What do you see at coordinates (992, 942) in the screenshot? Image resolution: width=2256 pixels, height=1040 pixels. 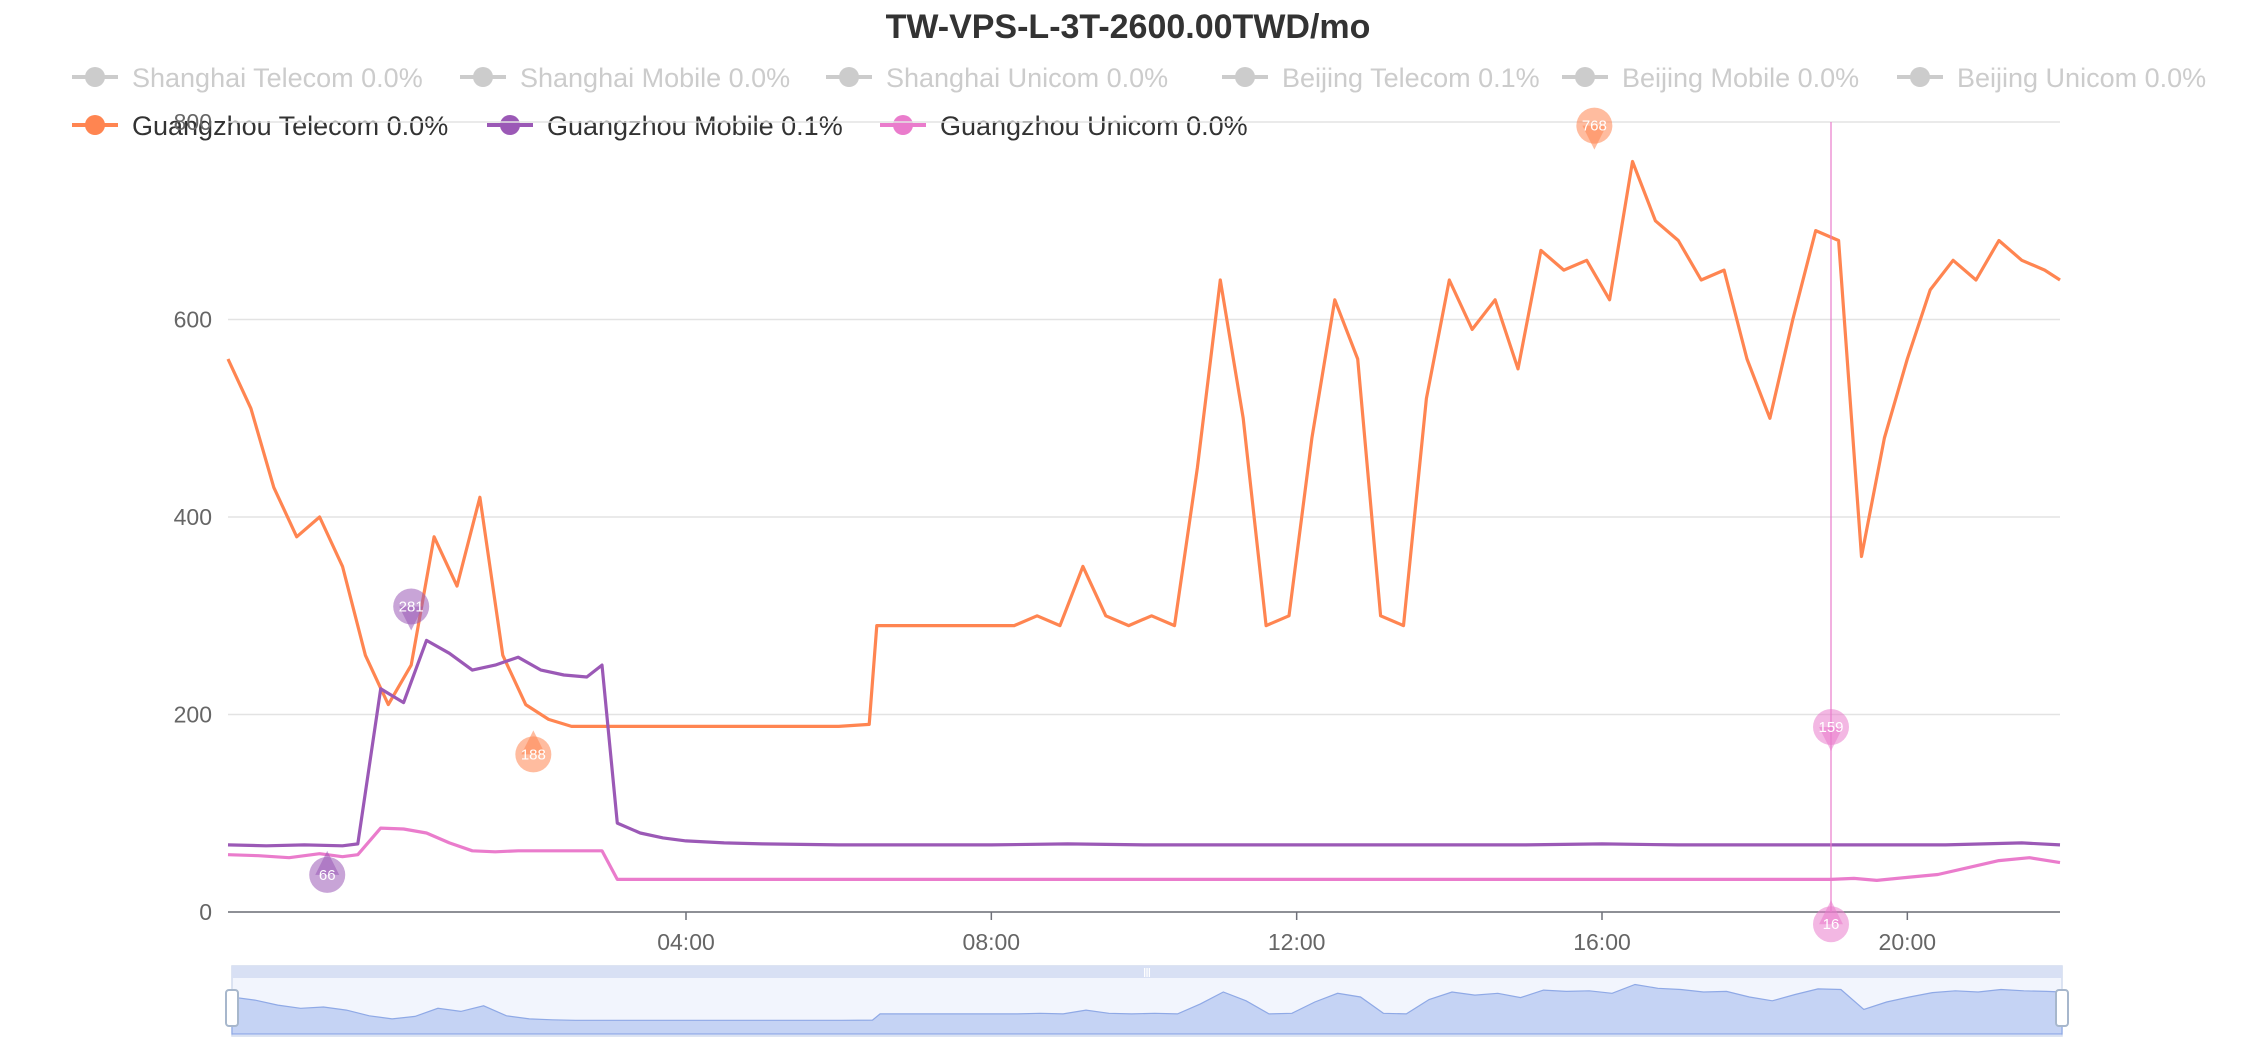 I see `x-tick-label: 08:00` at bounding box center [992, 942].